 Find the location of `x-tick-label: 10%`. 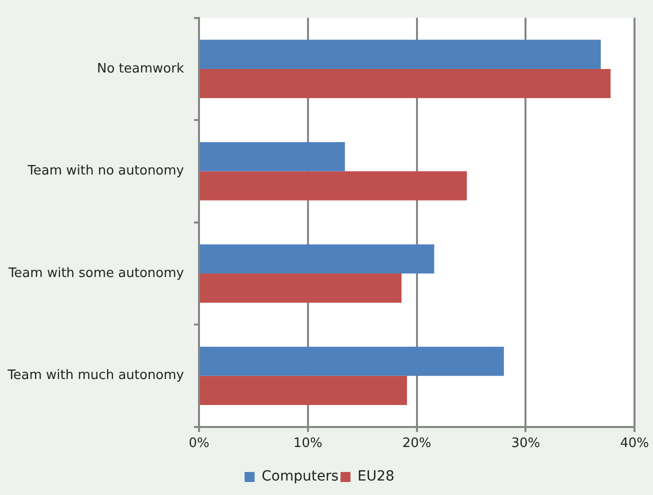

x-tick-label: 10% is located at coordinates (307, 444).